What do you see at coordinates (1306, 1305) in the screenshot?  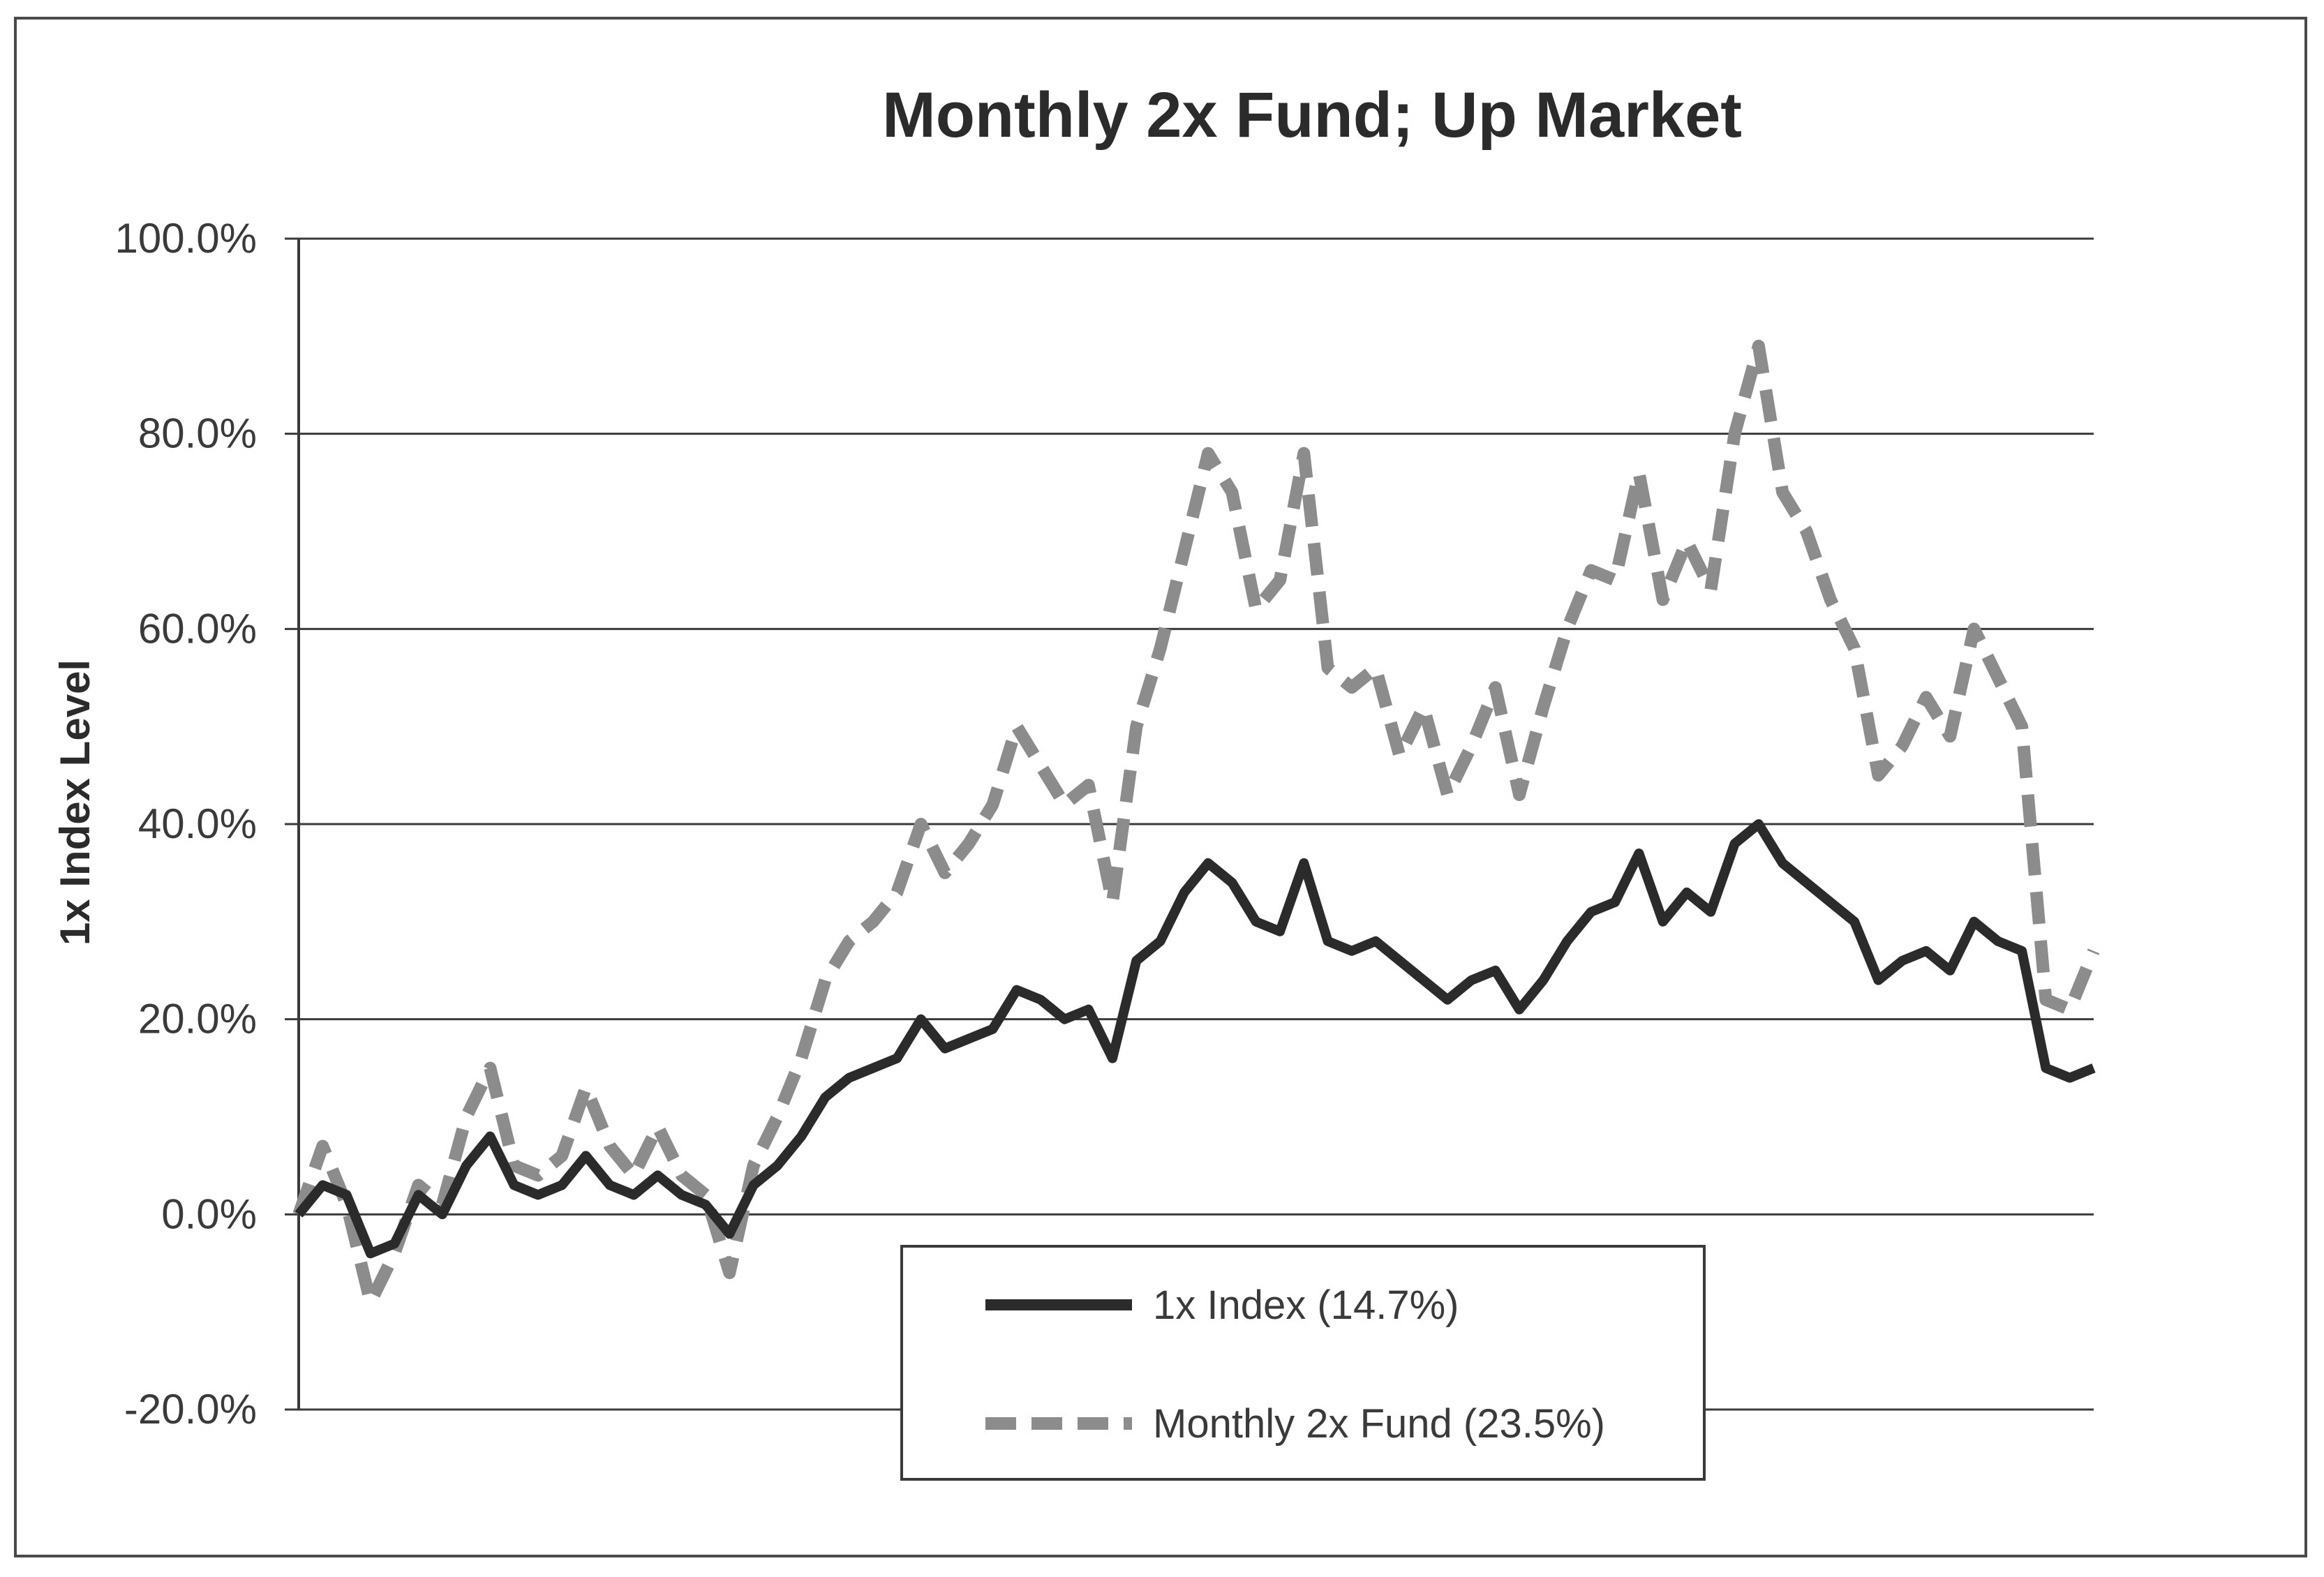 I see `legend-label-1x-index: 1x Index (14.7%)` at bounding box center [1306, 1305].